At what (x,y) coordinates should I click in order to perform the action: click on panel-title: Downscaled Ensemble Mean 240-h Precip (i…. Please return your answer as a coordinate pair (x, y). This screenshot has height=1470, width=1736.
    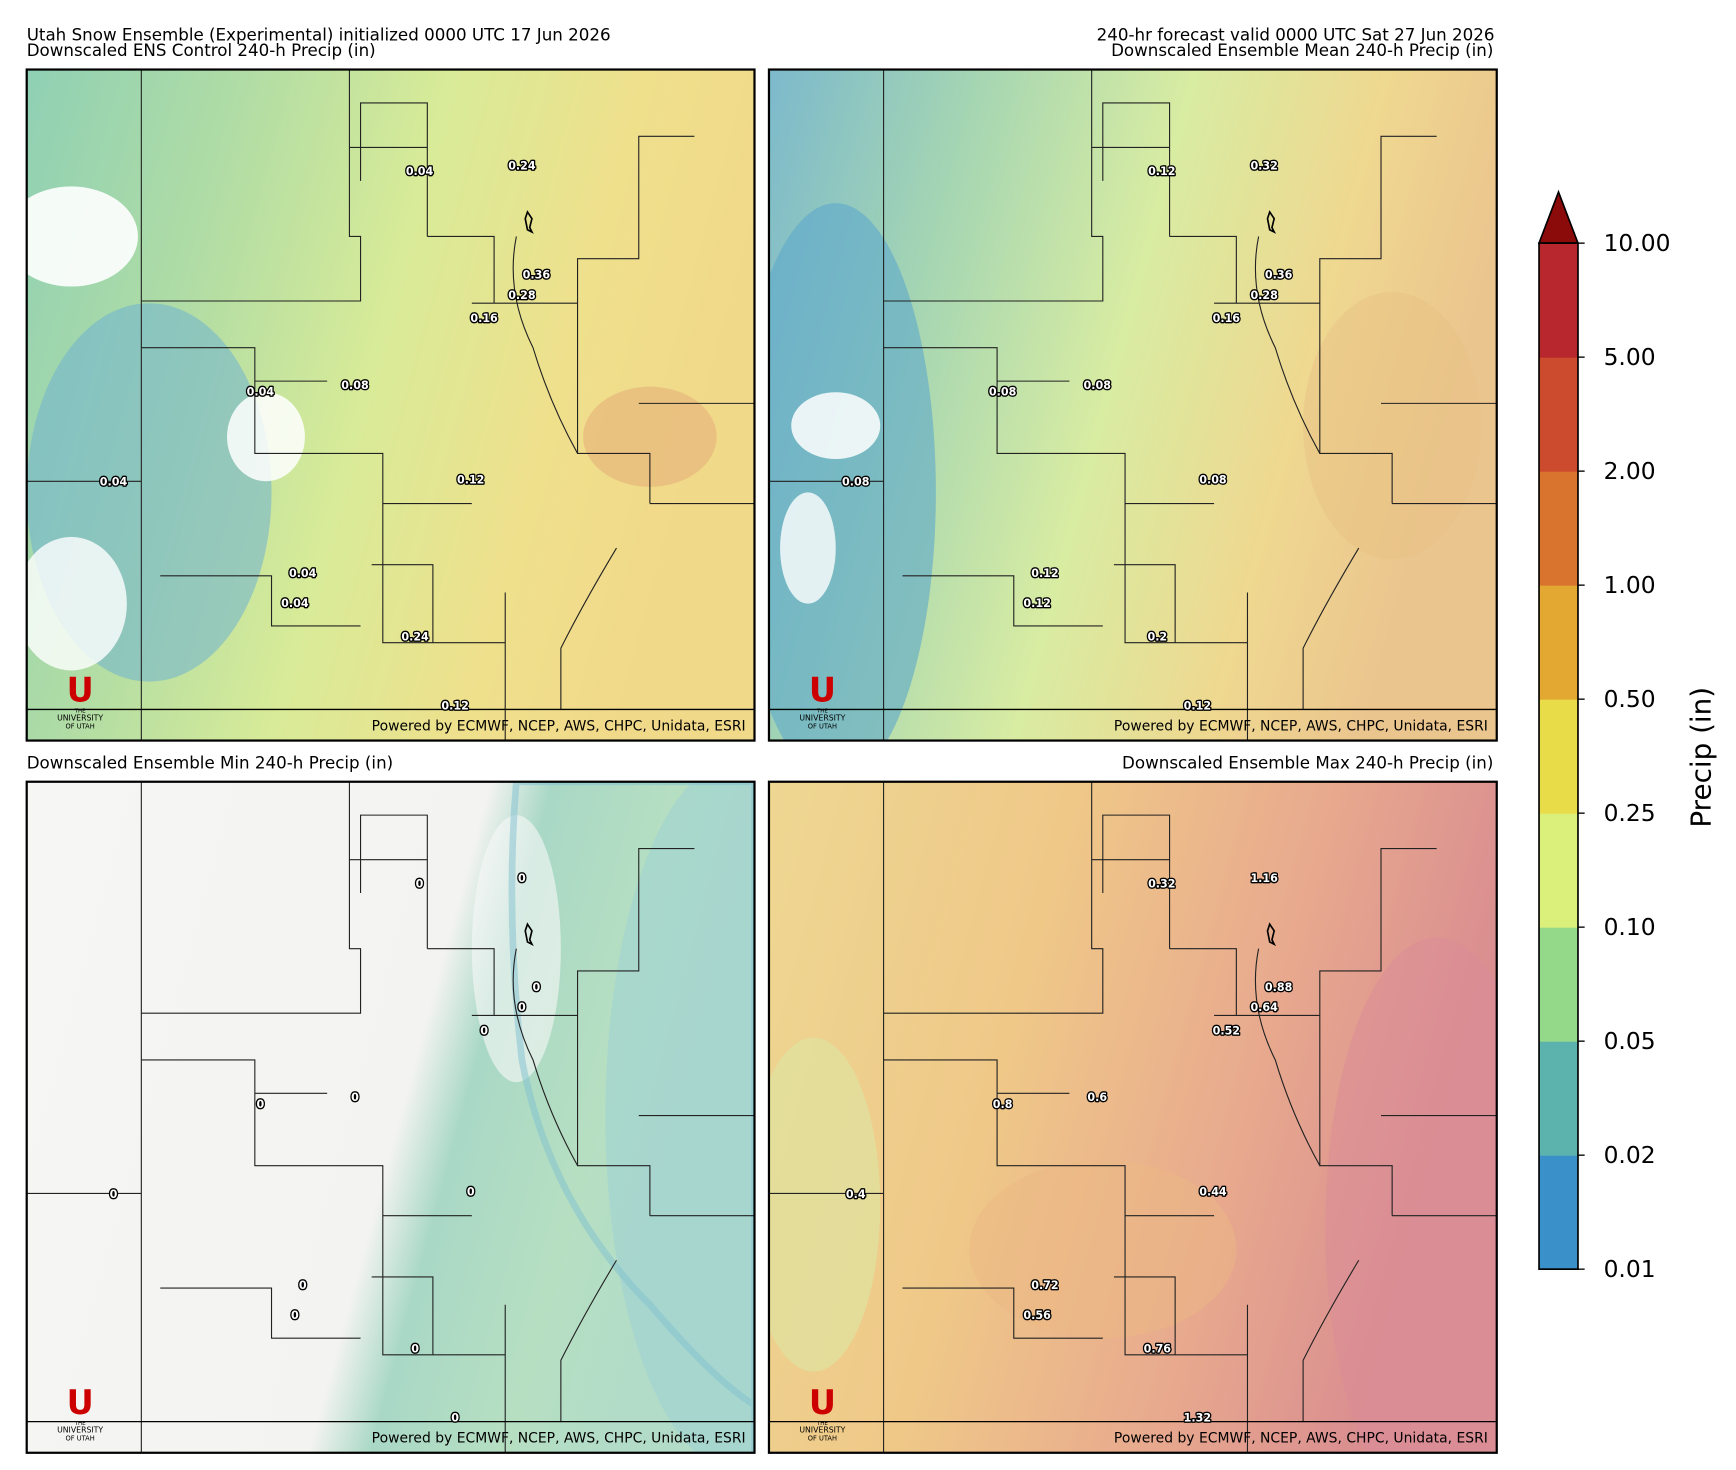
    Looking at the image, I should click on (1302, 50).